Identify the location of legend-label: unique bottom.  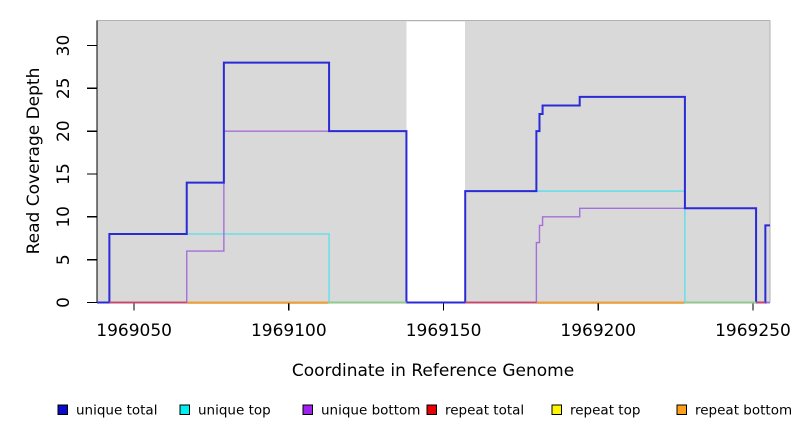
(370, 411).